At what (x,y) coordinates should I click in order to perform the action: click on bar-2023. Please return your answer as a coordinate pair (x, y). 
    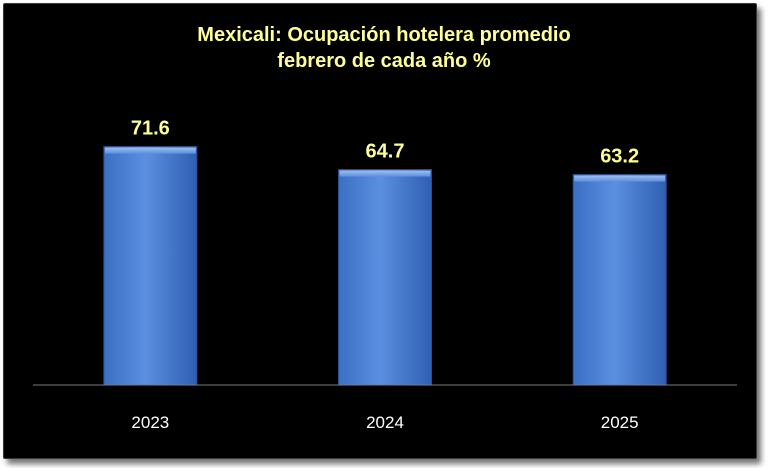
    Looking at the image, I should click on (150, 266).